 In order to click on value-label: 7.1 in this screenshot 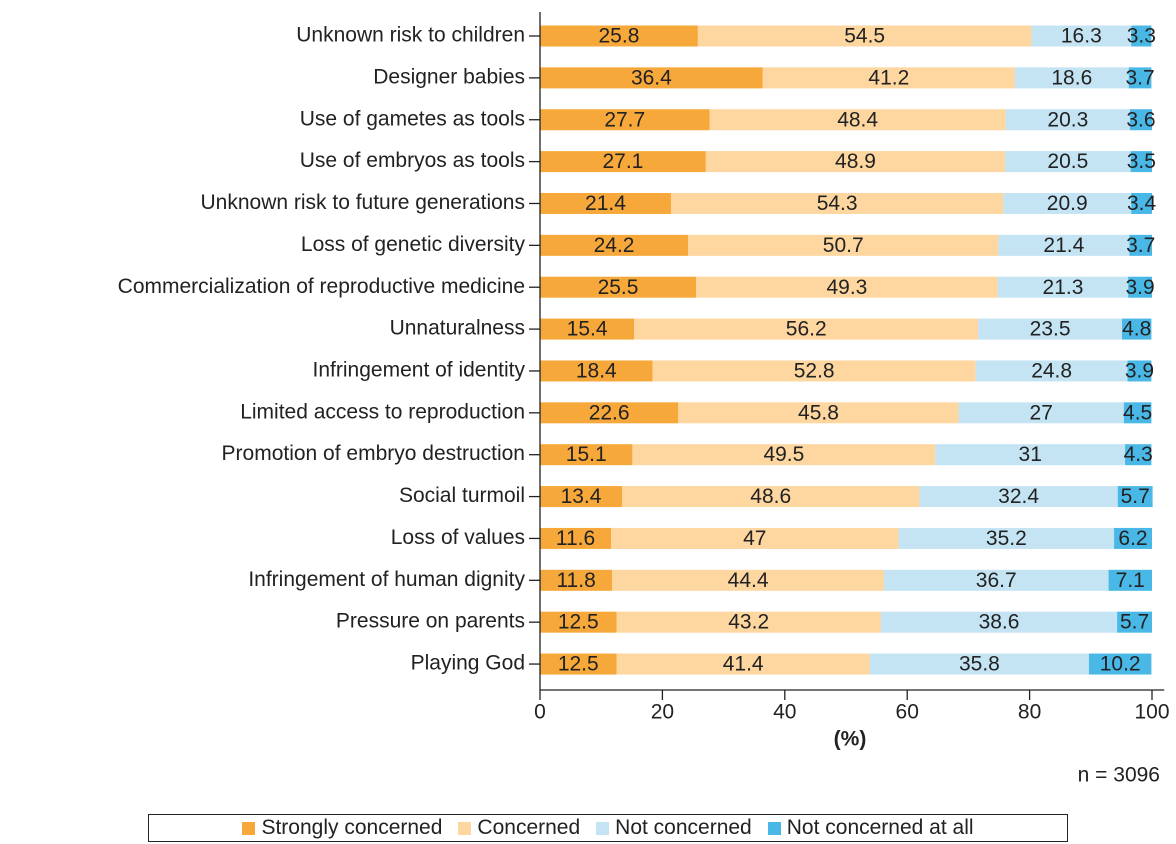, I will do `click(1130, 580)`.